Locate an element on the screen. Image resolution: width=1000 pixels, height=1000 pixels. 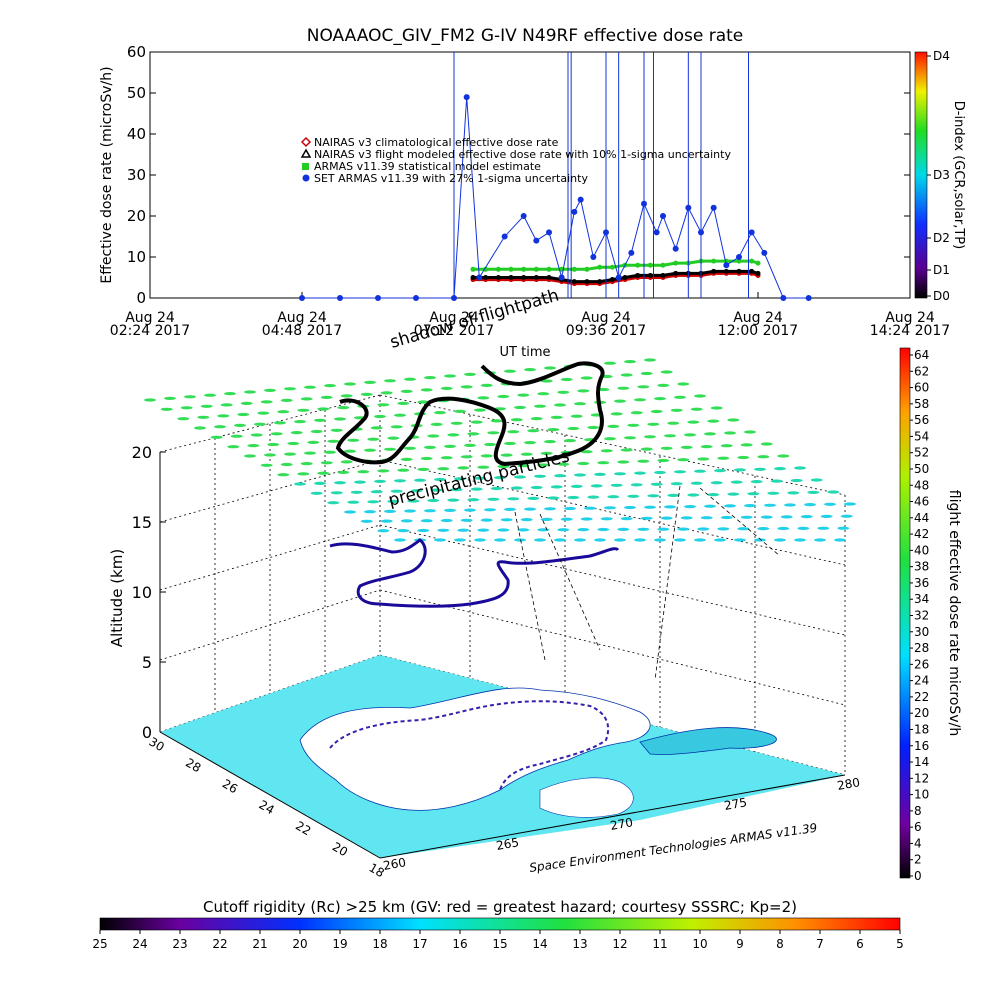
top-y-tick-label: 10 is located at coordinates (136, 257).